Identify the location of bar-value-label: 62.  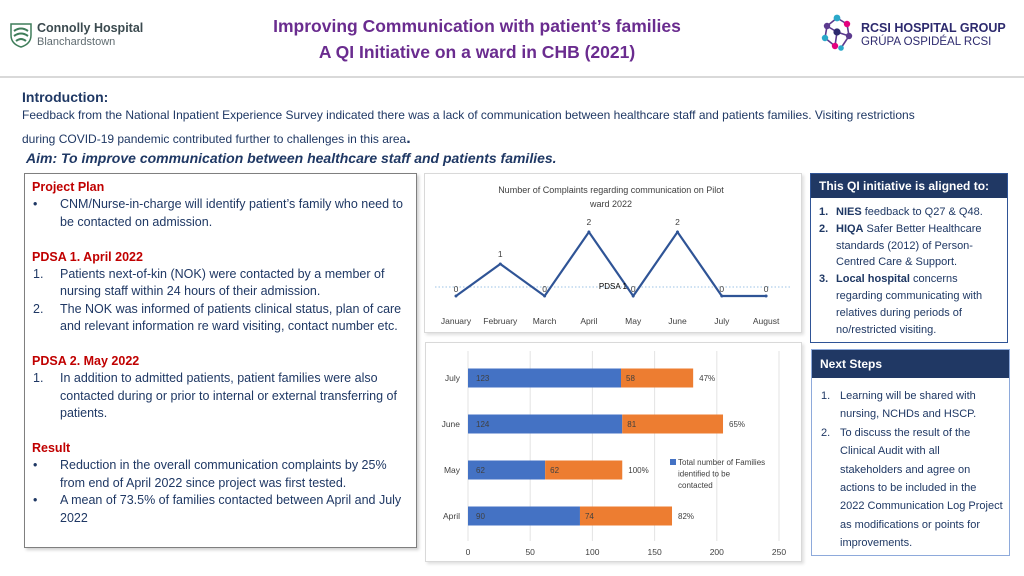
(480, 470).